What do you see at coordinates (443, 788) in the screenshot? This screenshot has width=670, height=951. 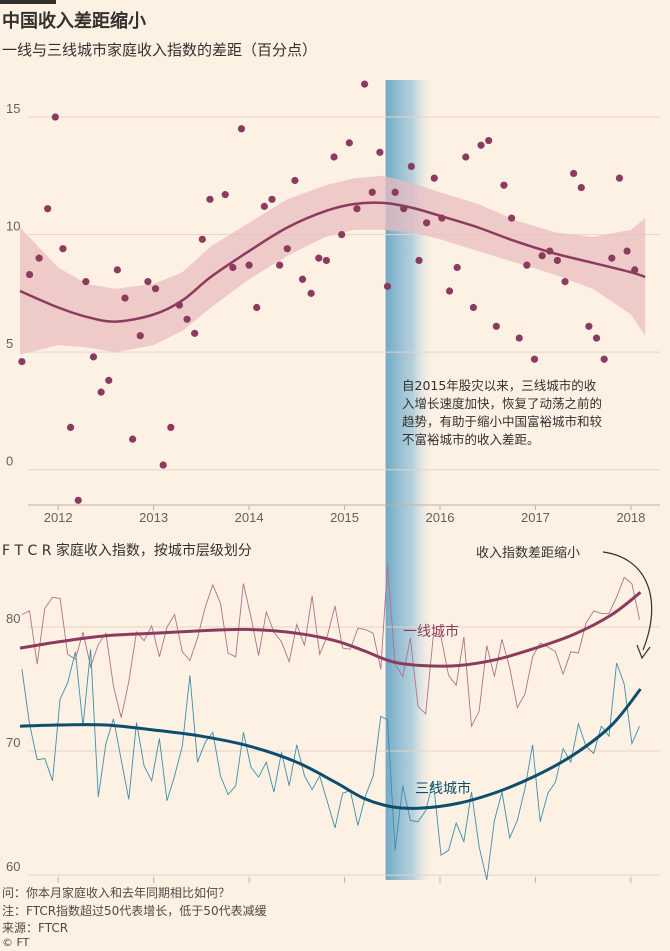 I see `tier3-label: 三线城市` at bounding box center [443, 788].